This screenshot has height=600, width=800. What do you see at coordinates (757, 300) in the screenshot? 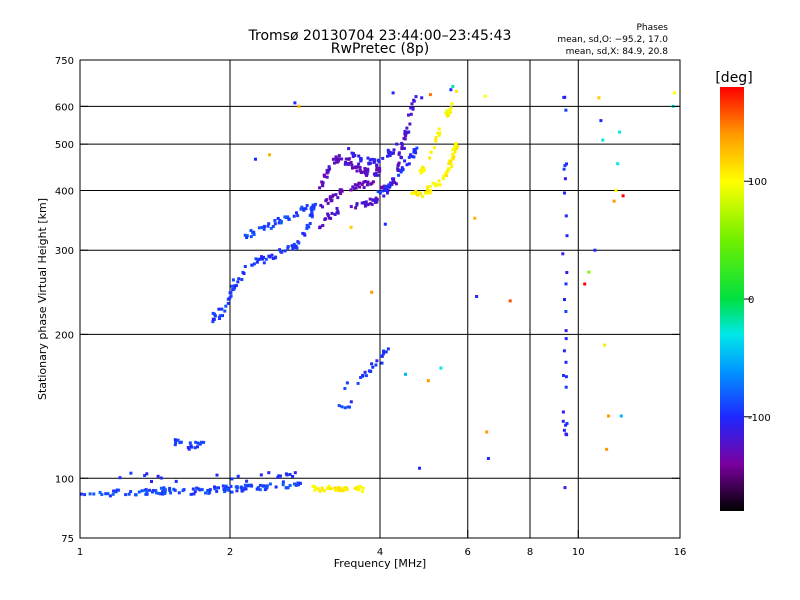
I see `colorbar-ticks: 100 0 -100` at bounding box center [757, 300].